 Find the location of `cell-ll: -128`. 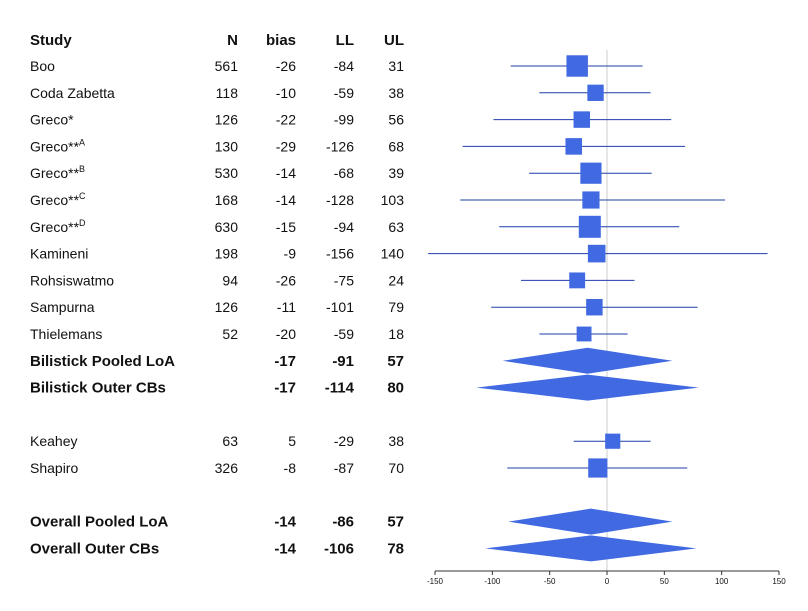

cell-ll: -128 is located at coordinates (340, 200).